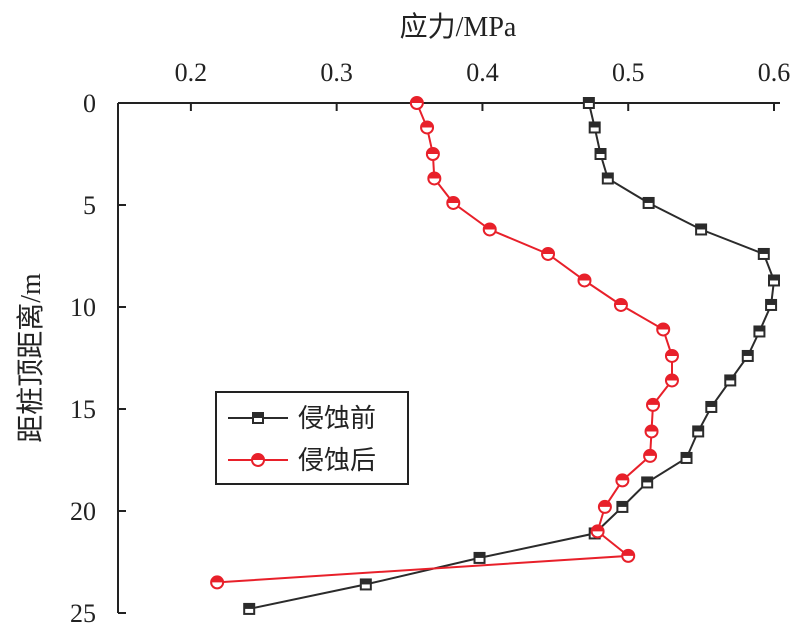 The width and height of the screenshot is (804, 628). Describe the element at coordinates (83, 307) in the screenshot. I see `y-tick-label: 10` at that location.